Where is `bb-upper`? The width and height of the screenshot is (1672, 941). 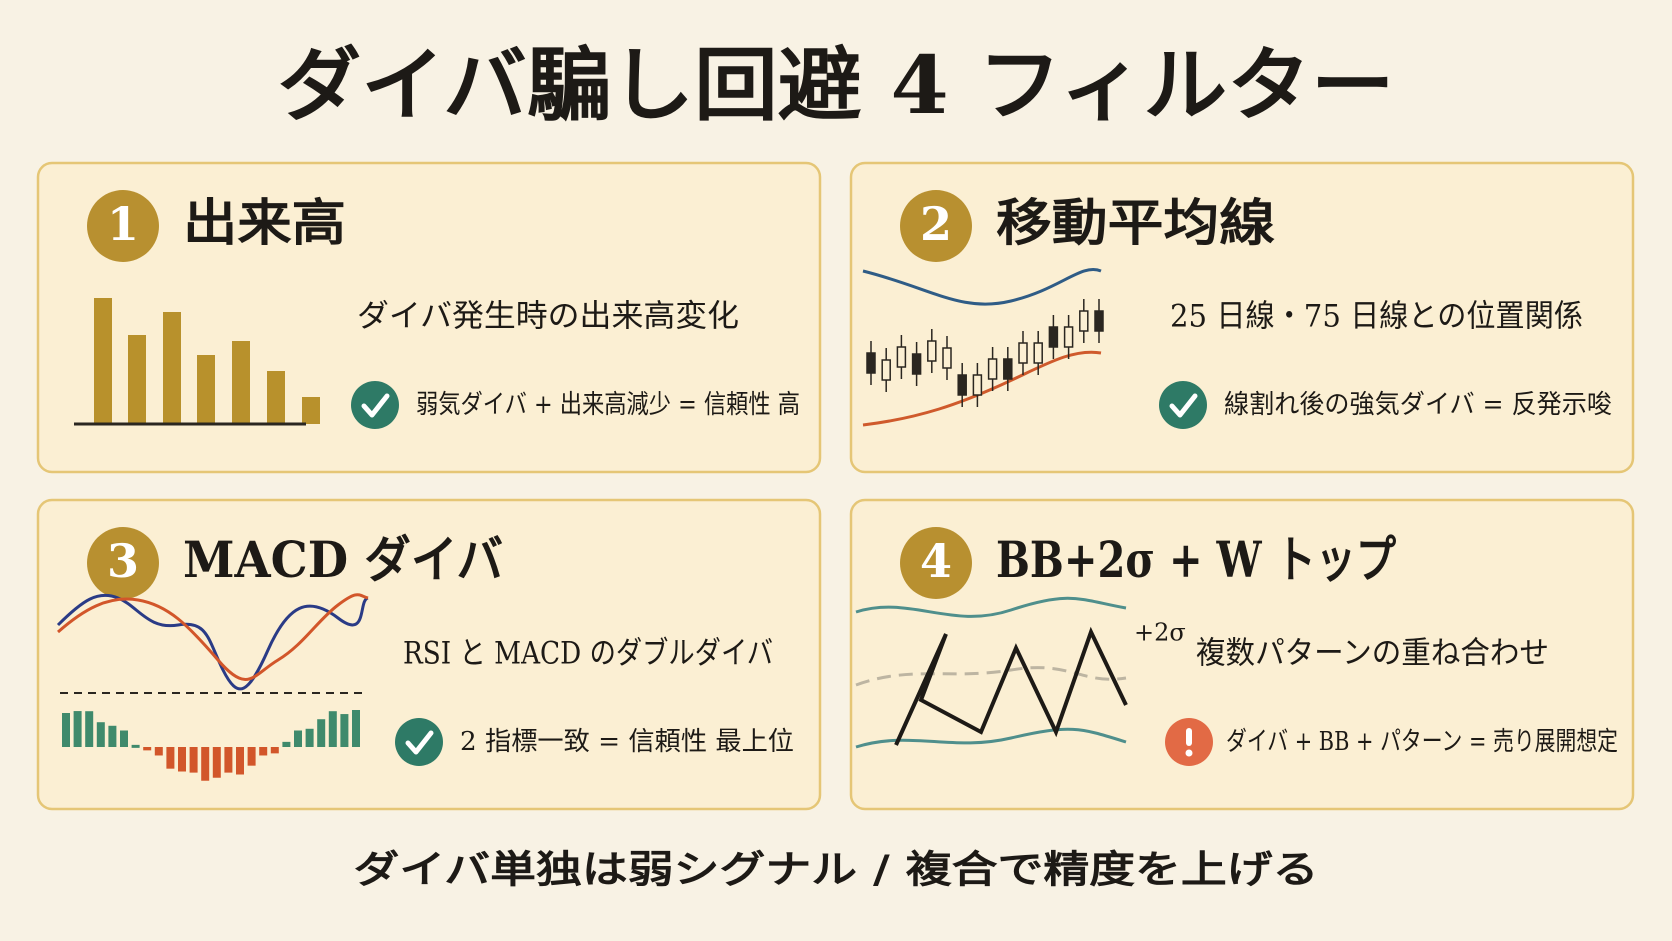
bb-upper is located at coordinates (991, 607).